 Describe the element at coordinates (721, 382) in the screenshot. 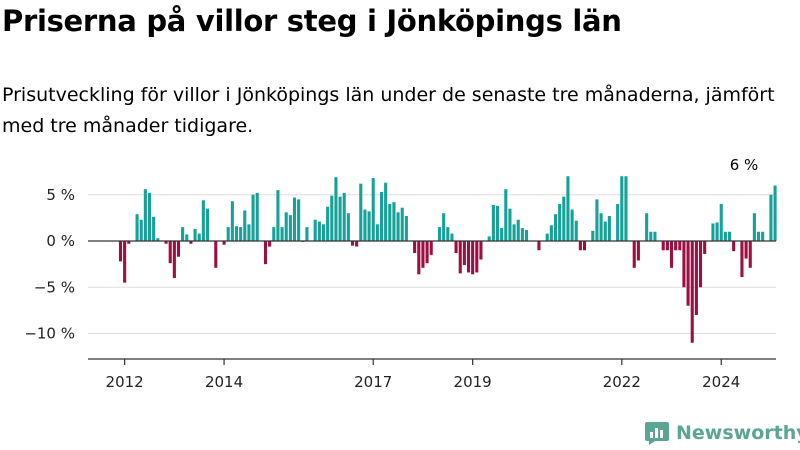

I see `x-tick-label: 2024` at that location.